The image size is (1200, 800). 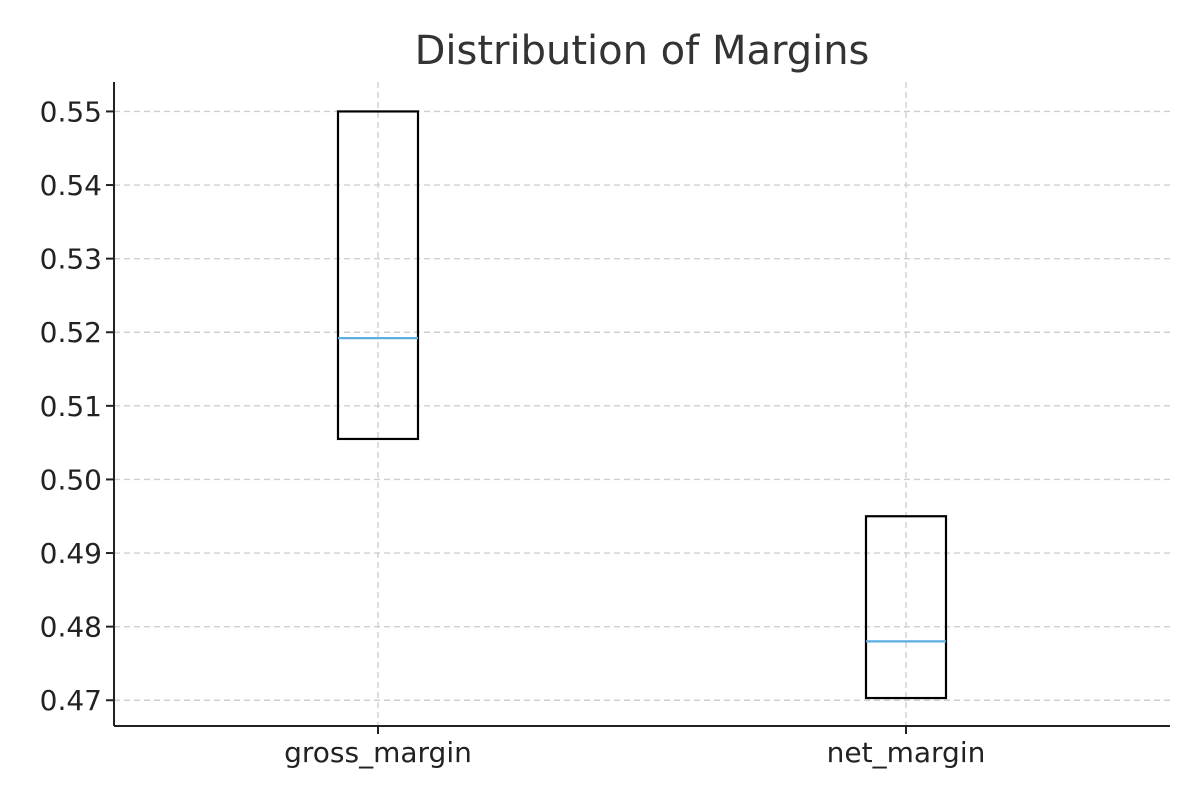 What do you see at coordinates (71, 332) in the screenshot?
I see `y-tick-label: 0.52` at bounding box center [71, 332].